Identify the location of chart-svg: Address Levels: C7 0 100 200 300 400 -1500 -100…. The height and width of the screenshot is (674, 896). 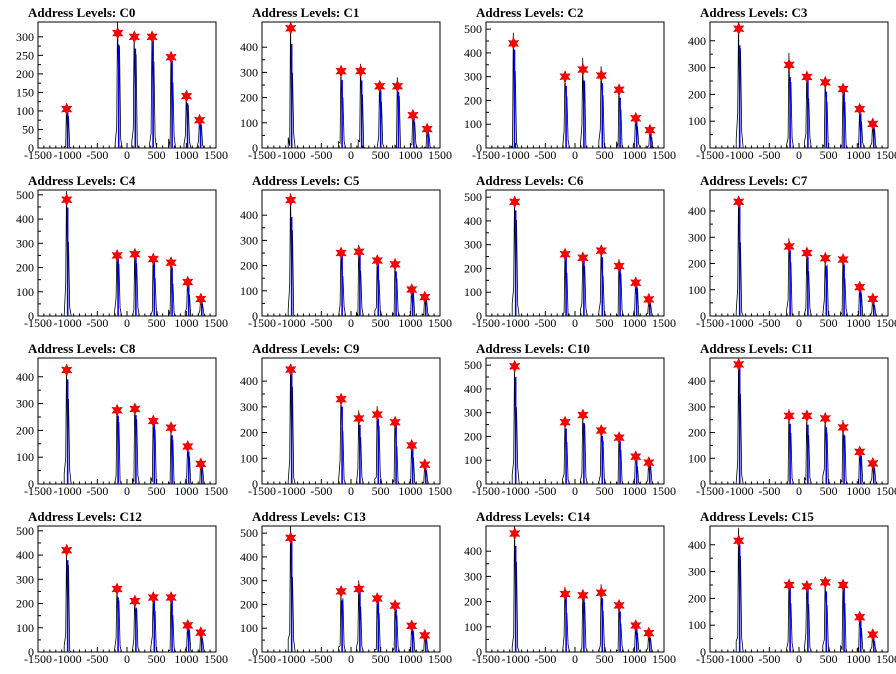
(792, 251).